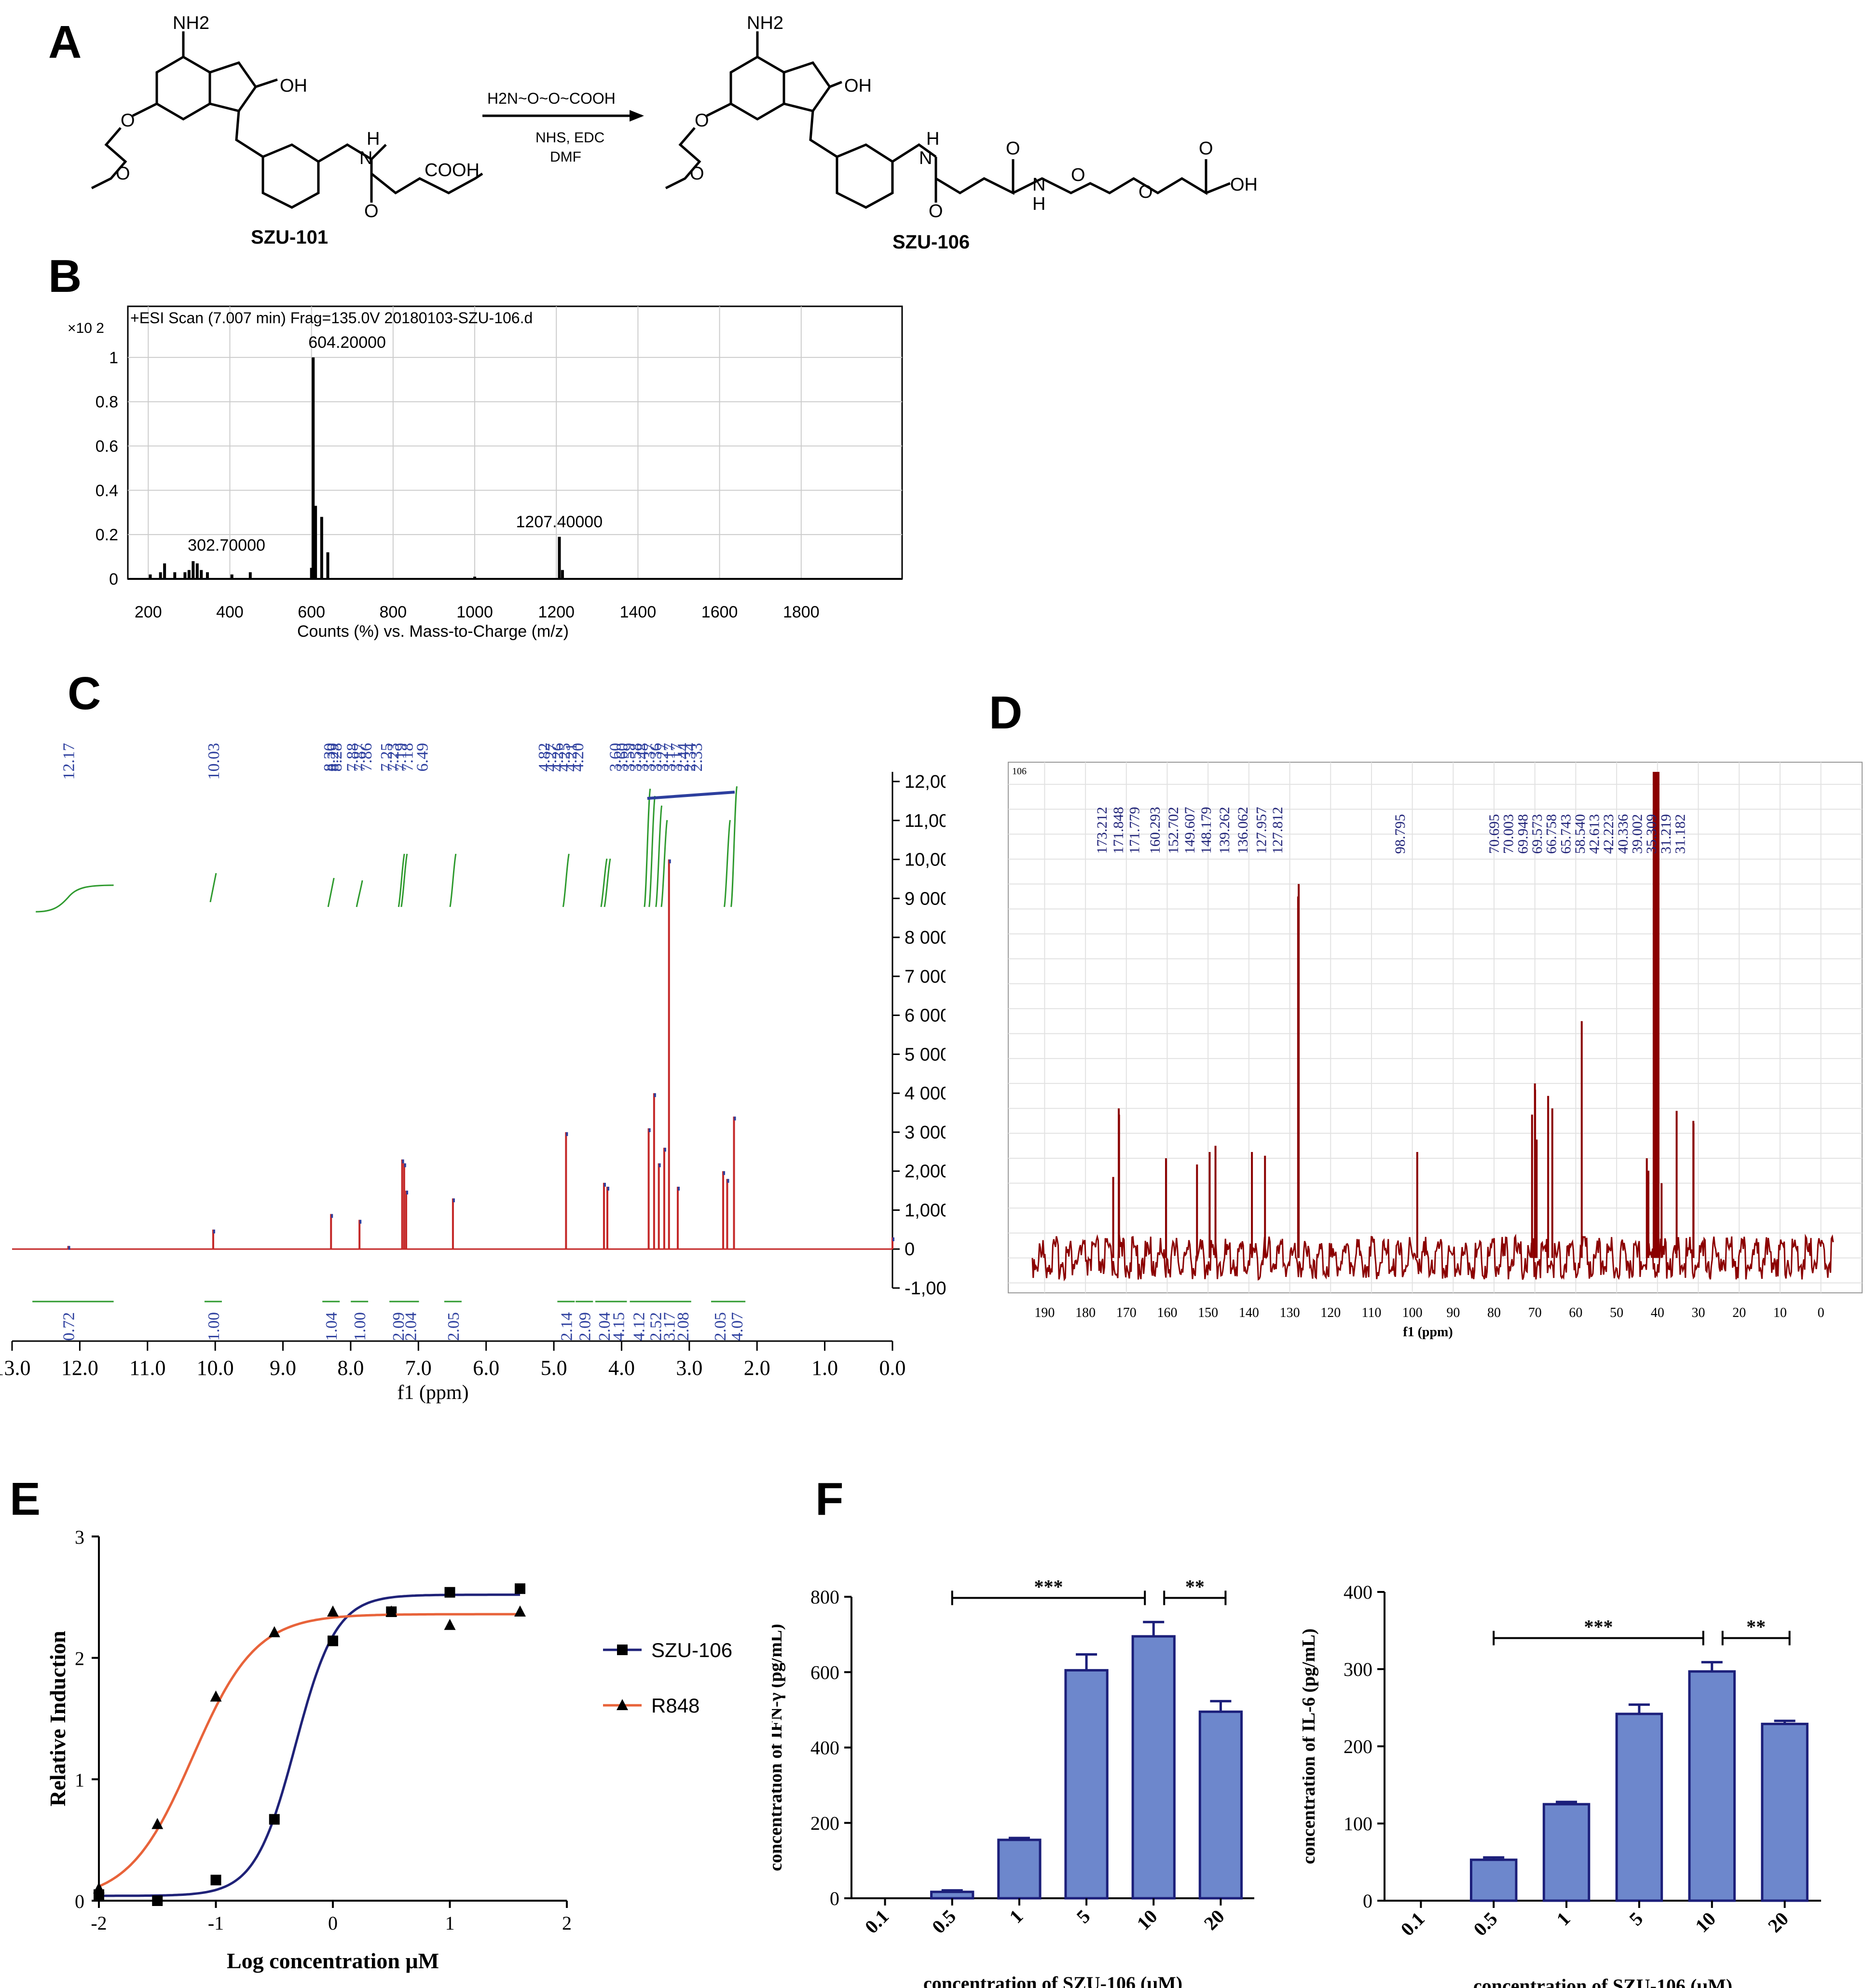  What do you see at coordinates (107, 402) in the screenshot?
I see `y-tick-label: 0.8` at bounding box center [107, 402].